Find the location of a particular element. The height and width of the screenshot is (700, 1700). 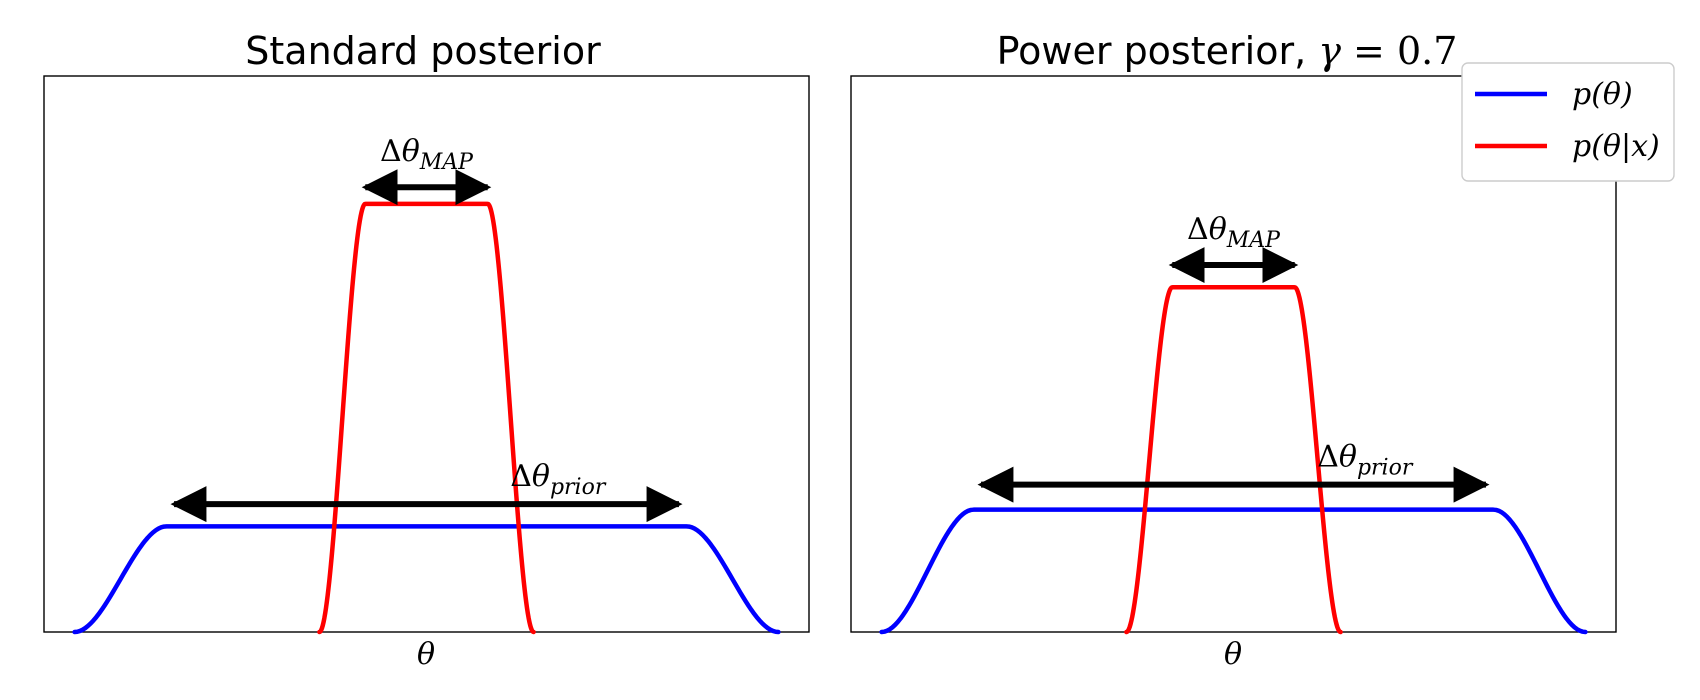

gamma-value: 0.7 is located at coordinates (1427, 51).